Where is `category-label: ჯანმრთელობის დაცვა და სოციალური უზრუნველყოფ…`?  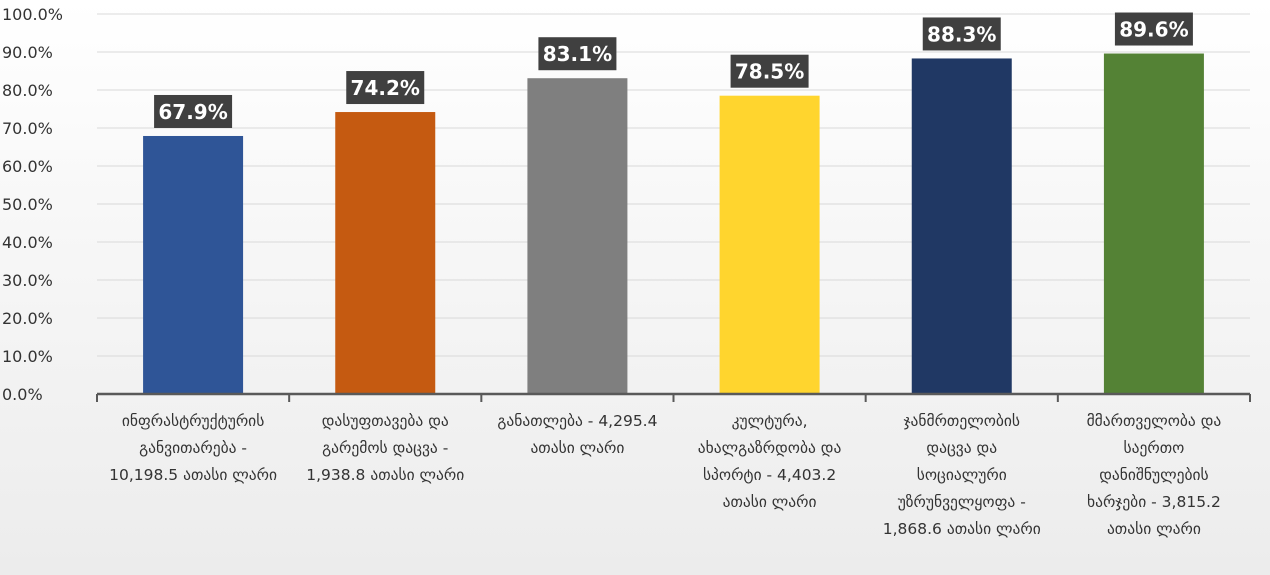 category-label: ჯანმრთელობის დაცვა და სოციალური უზრუნველყოფ… is located at coordinates (962, 475).